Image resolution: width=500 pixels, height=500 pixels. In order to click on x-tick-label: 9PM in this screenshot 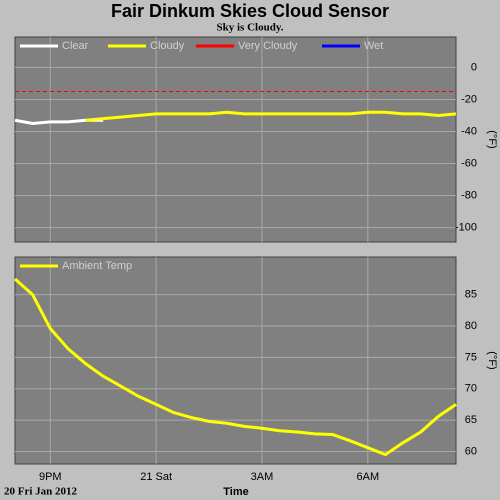, I will do `click(50, 477)`.